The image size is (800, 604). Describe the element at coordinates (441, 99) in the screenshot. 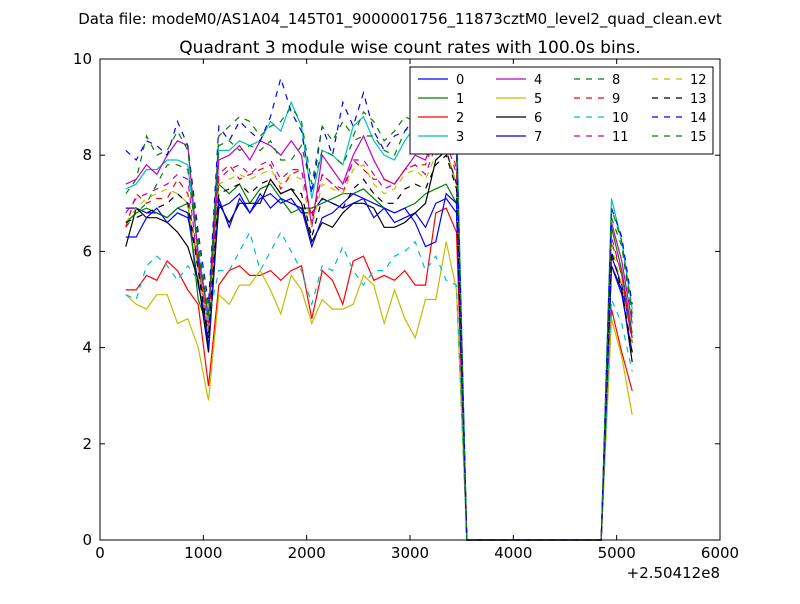

I see `legend-item: 1` at that location.